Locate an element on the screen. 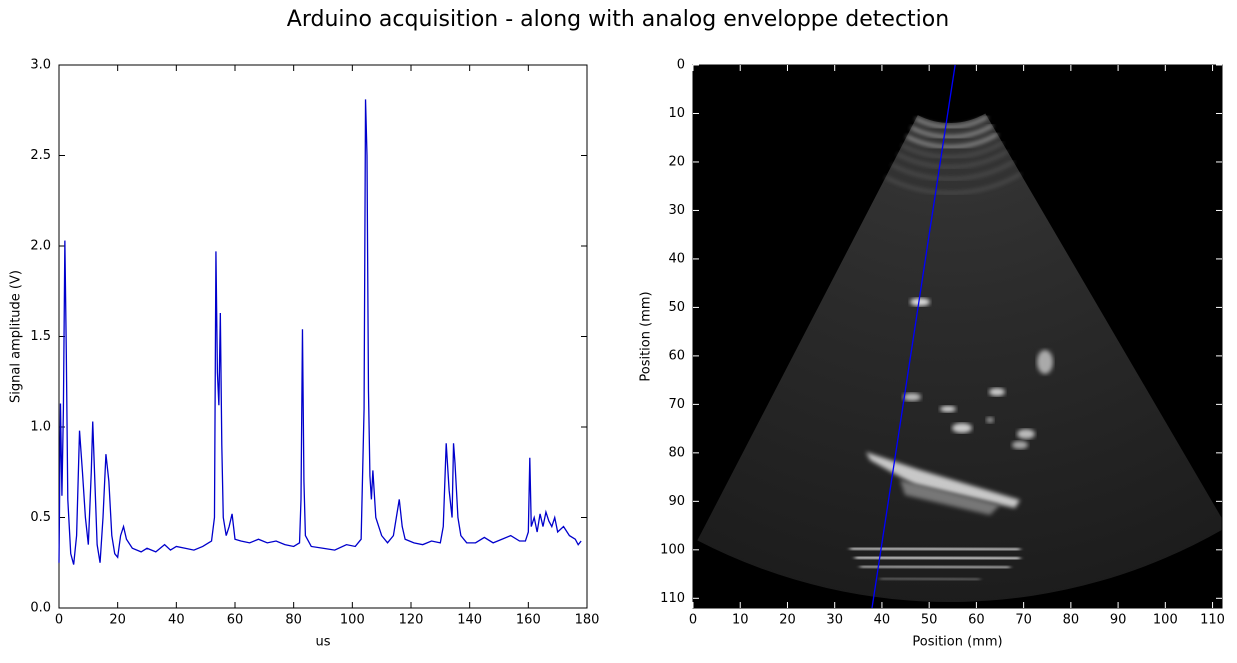  y-tick-label: 0.5 is located at coordinates (40, 517).